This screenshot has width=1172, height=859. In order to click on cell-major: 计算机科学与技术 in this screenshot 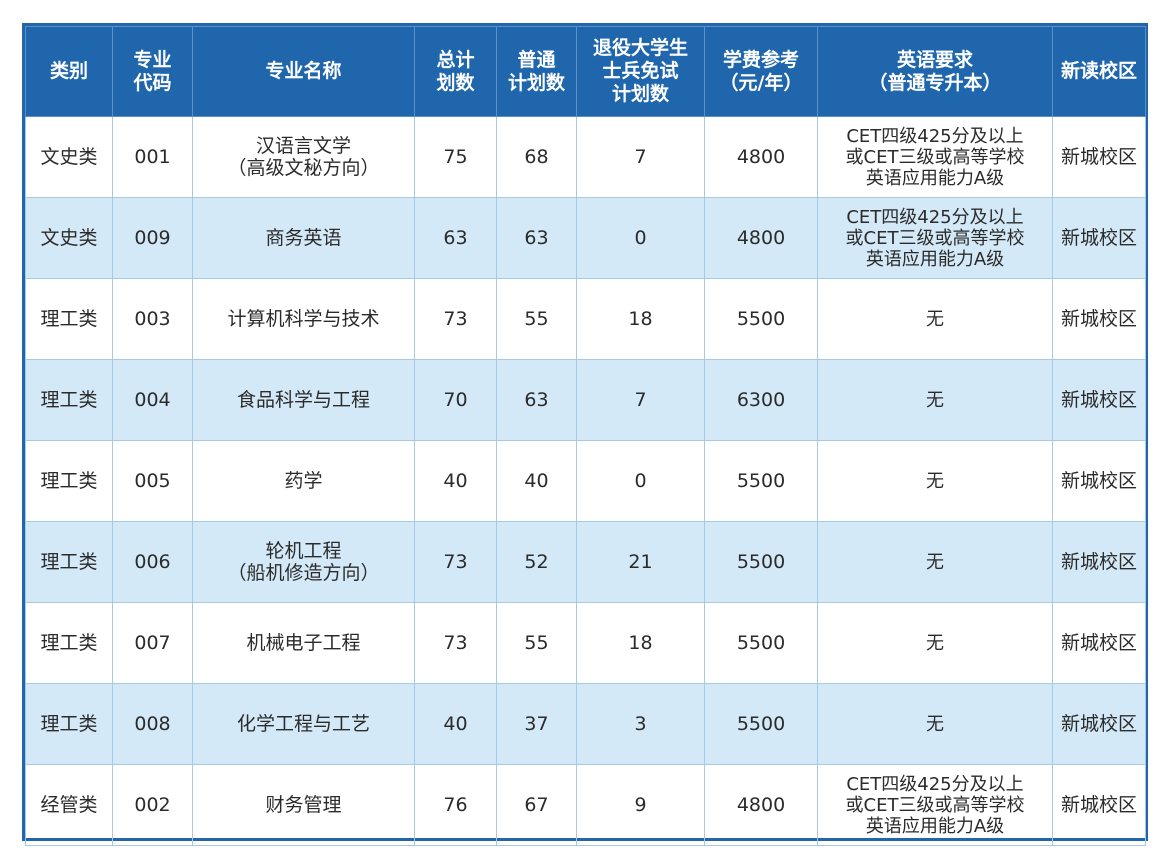, I will do `click(303, 319)`.